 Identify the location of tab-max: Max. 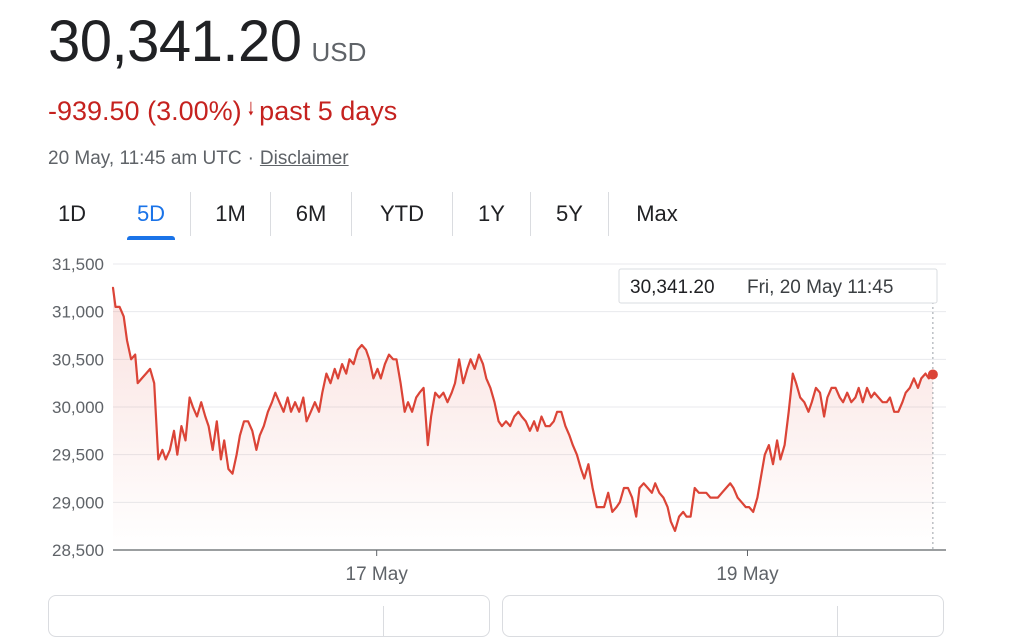
(657, 213).